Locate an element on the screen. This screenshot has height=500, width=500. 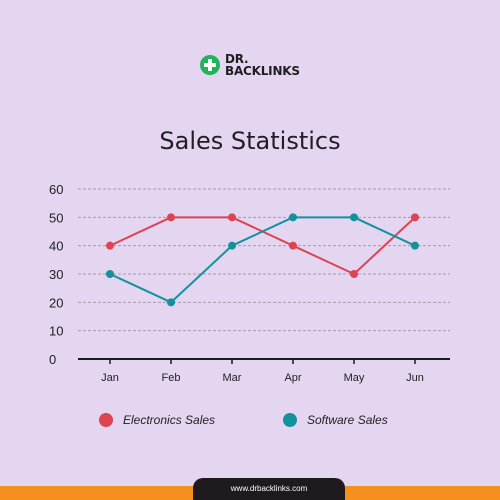
y-tick-label: 60 is located at coordinates (56, 189).